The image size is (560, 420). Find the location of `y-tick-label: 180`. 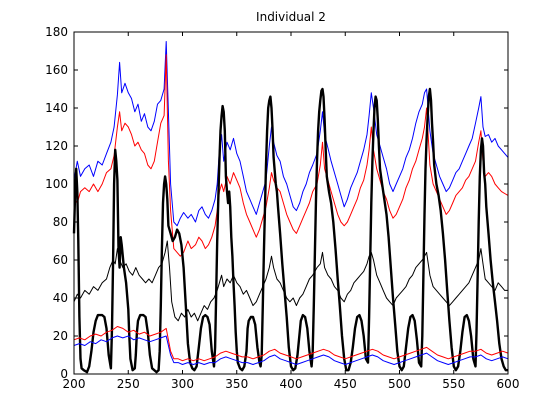

y-tick-label: 180 is located at coordinates (56, 32).